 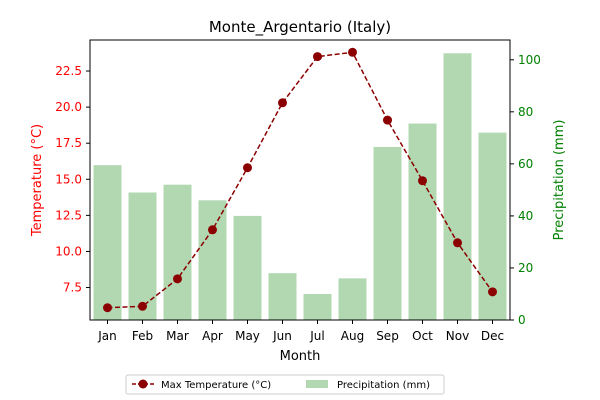 What do you see at coordinates (142, 256) in the screenshot?
I see `precip-bar-feb` at bounding box center [142, 256].